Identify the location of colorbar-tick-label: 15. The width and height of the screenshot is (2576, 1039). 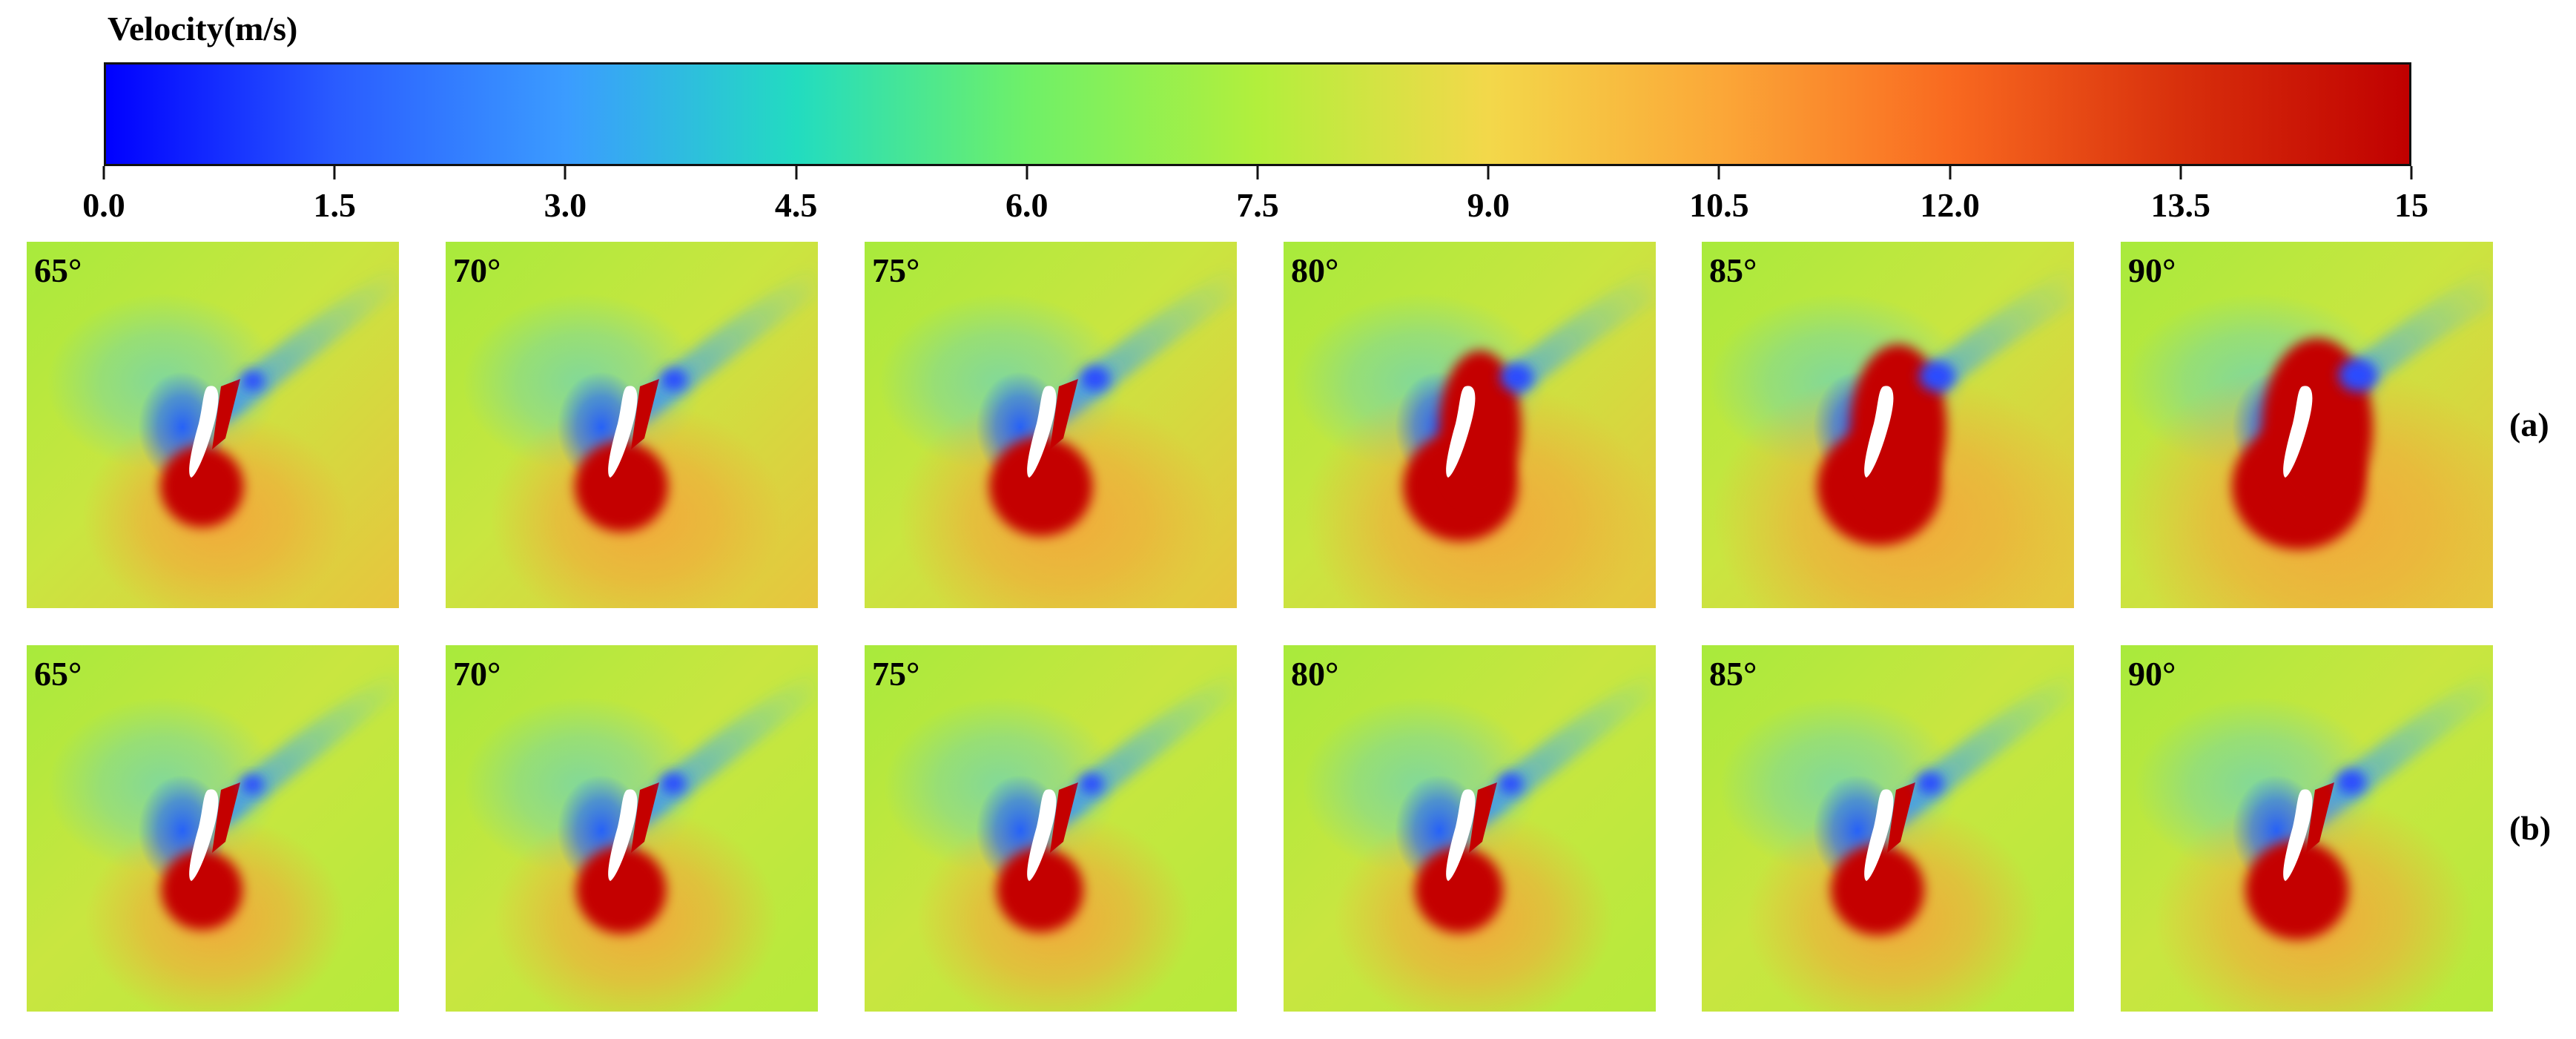
(2411, 205).